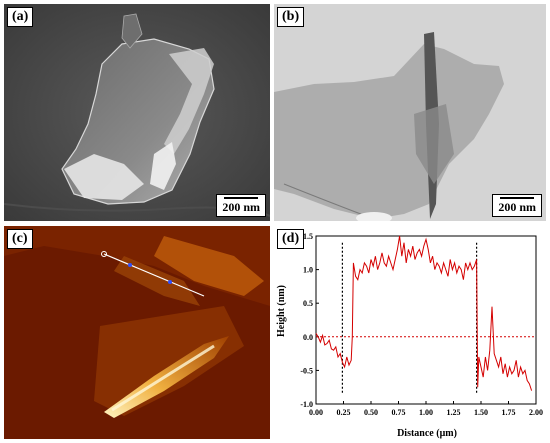 This screenshot has height=443, width=550. Describe the element at coordinates (426, 412) in the screenshot. I see `x-tick-label: 1.00` at that location.